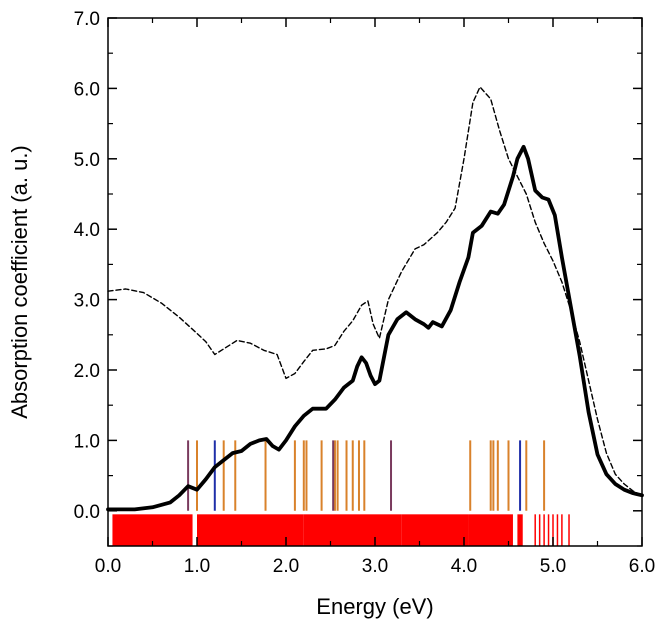 Image resolution: width=661 pixels, height=626 pixels. I want to click on y-tick-label-4: 4.0, so click(87, 230).